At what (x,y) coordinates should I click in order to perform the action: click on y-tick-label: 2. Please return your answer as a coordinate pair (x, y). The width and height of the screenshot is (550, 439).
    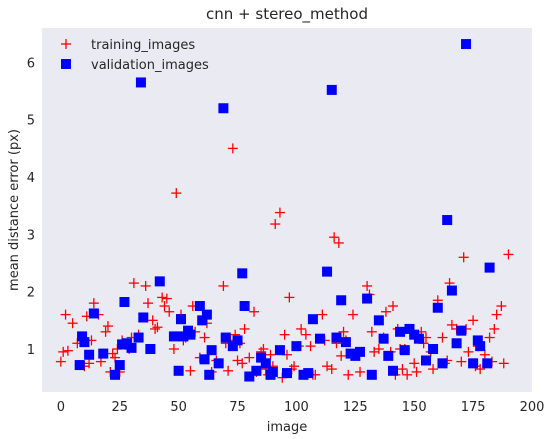
    Looking at the image, I should click on (31, 293).